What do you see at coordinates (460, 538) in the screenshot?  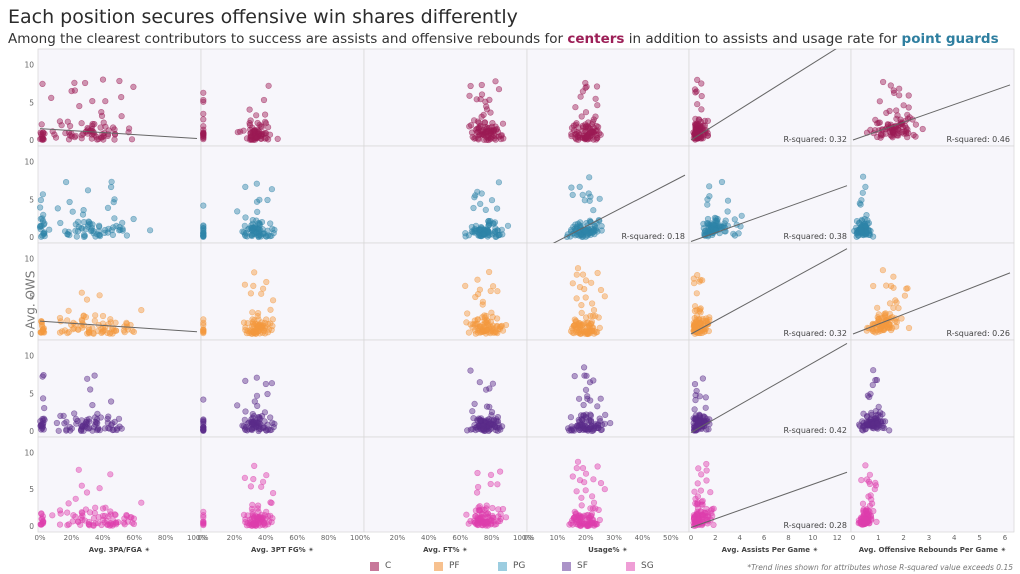 I see `x-tick-label: 60%` at bounding box center [460, 538].